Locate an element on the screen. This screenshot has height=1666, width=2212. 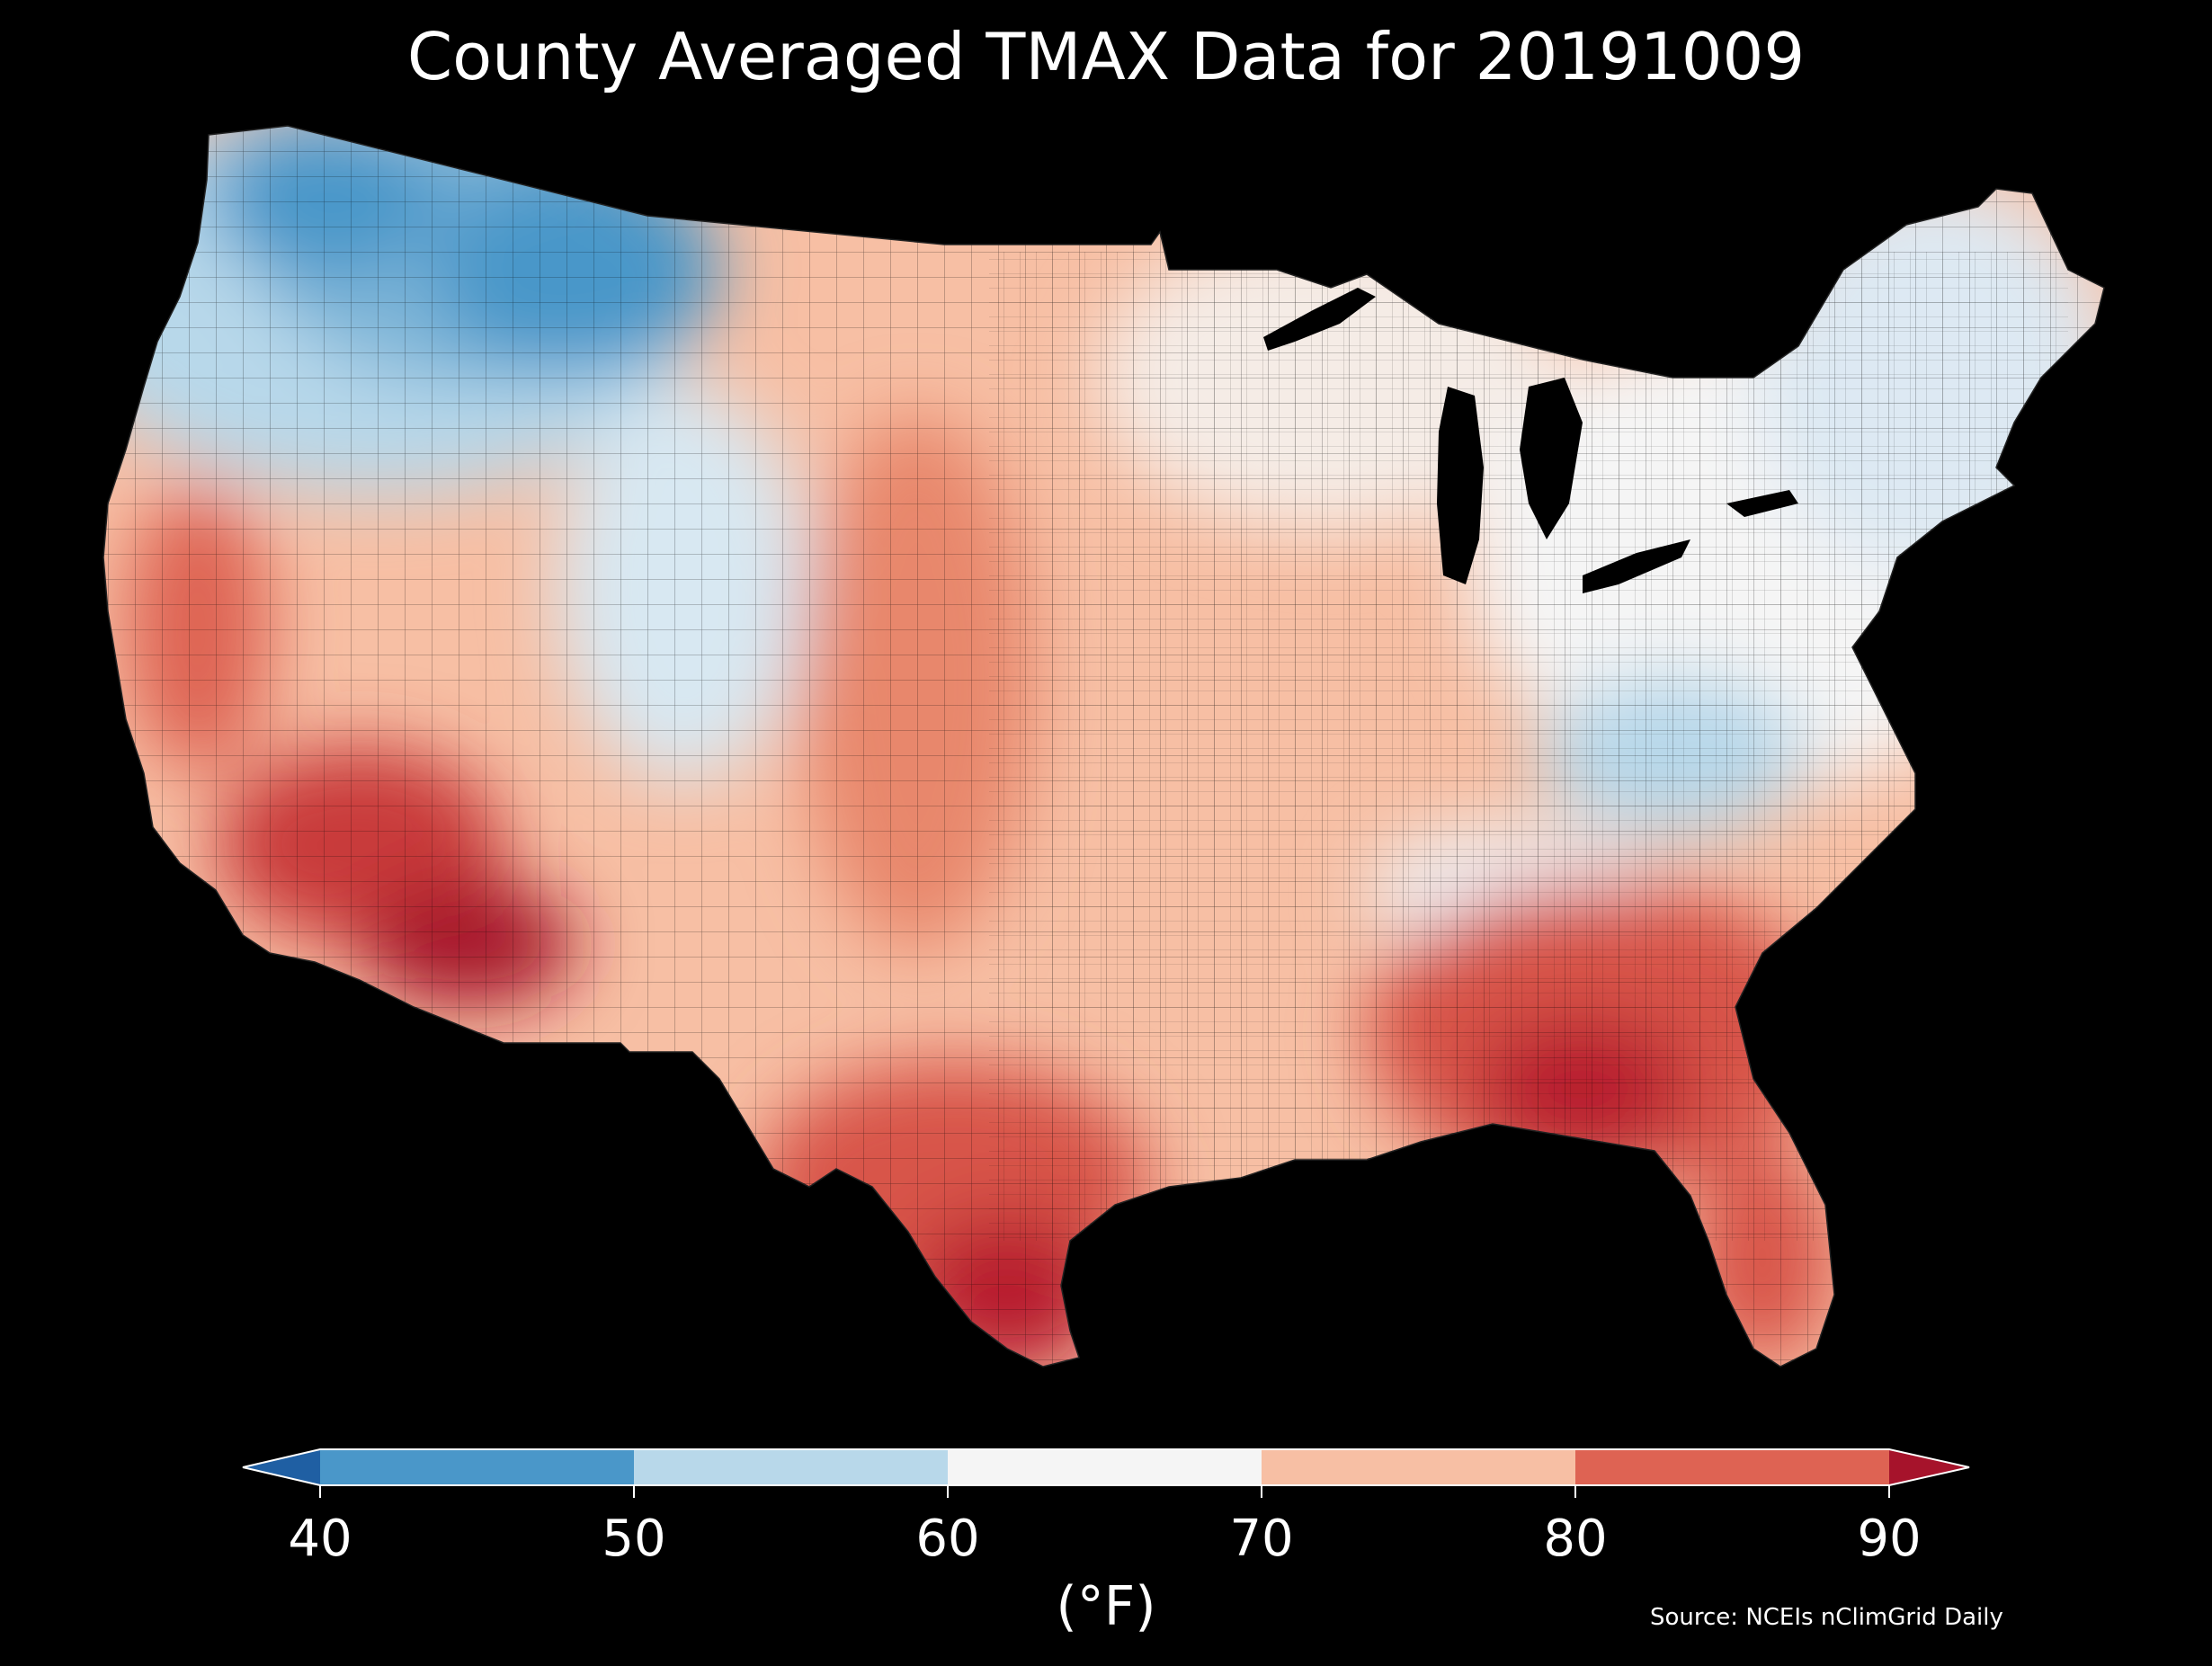
lake-ontario is located at coordinates (1762, 504).